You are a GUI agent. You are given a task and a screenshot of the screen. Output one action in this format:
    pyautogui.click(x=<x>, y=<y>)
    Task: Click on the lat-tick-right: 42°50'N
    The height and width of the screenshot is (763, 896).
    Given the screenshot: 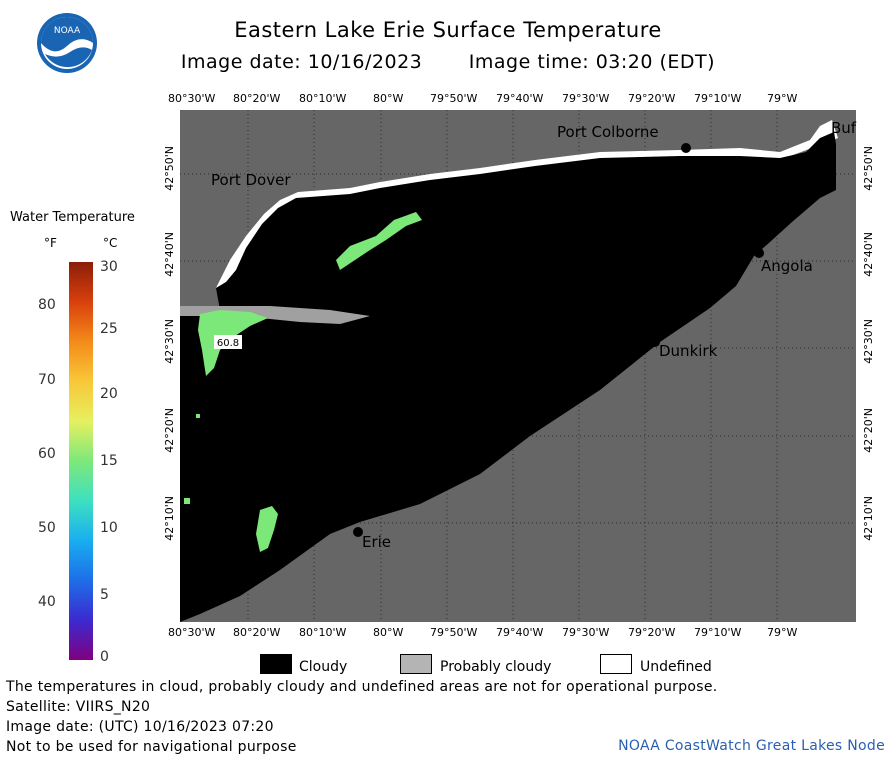 What is the action you would take?
    pyautogui.click(x=868, y=168)
    